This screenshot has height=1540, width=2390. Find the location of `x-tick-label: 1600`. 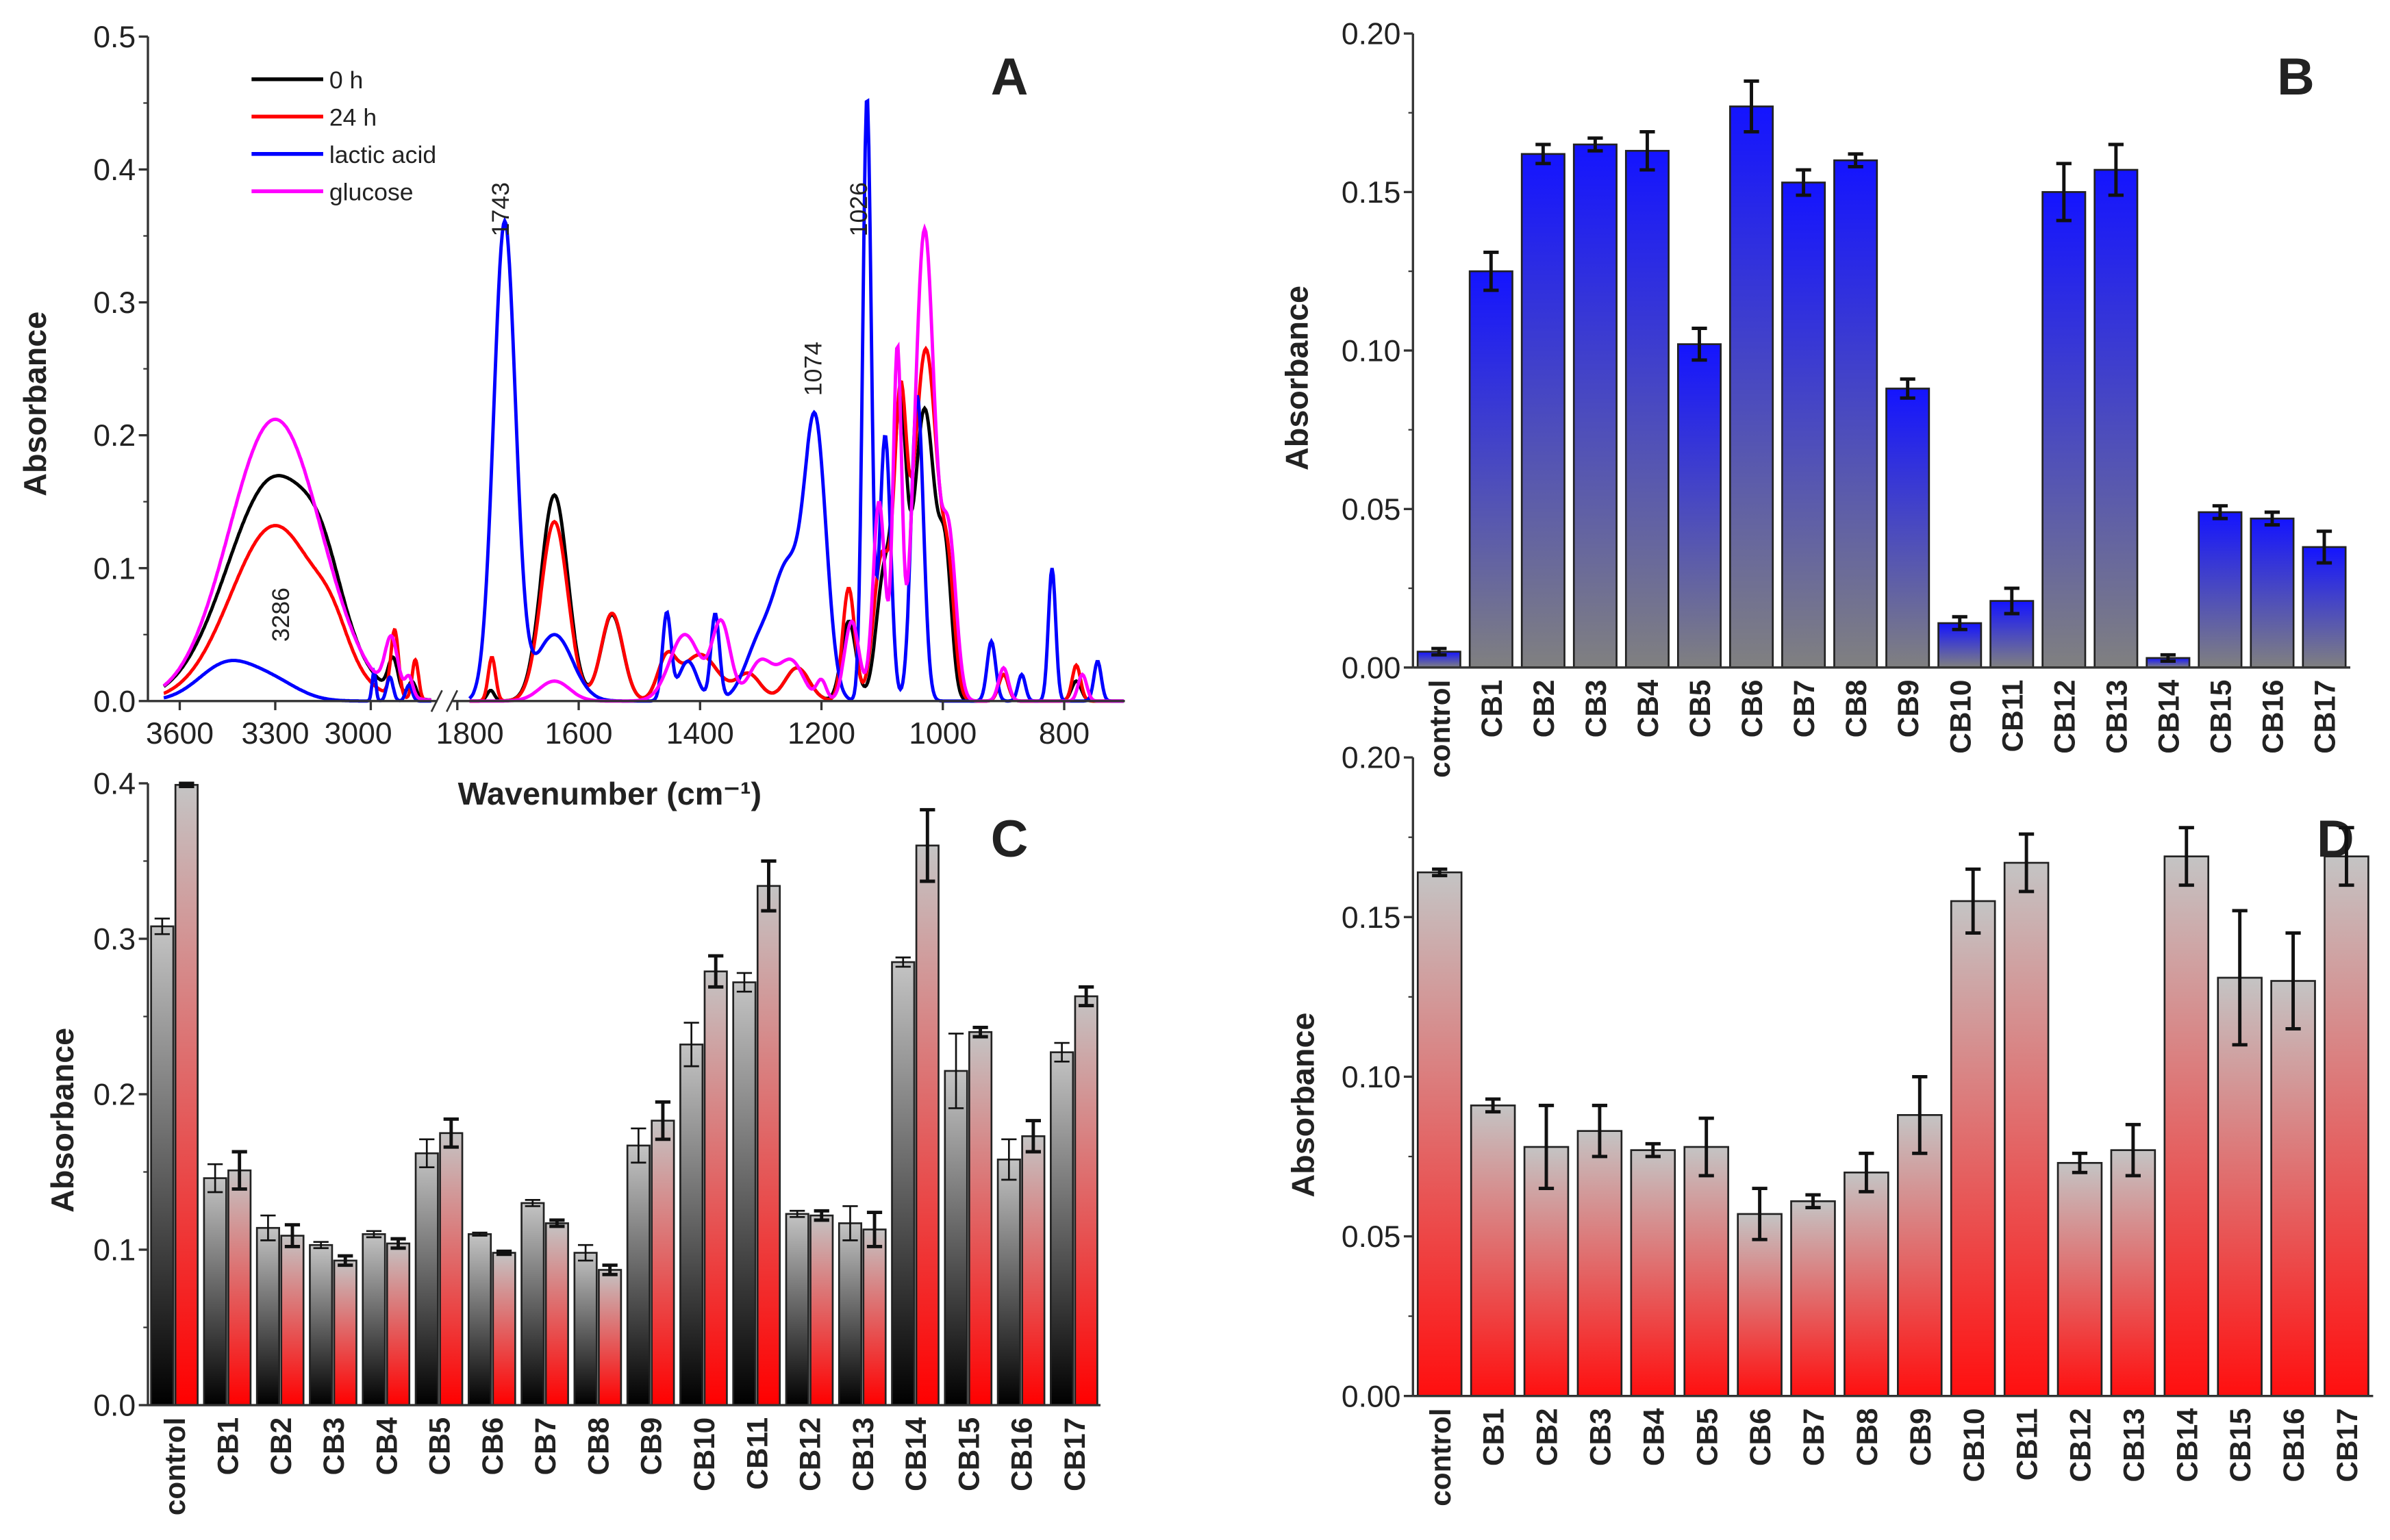

x-tick-label: 1600 is located at coordinates (579, 733).